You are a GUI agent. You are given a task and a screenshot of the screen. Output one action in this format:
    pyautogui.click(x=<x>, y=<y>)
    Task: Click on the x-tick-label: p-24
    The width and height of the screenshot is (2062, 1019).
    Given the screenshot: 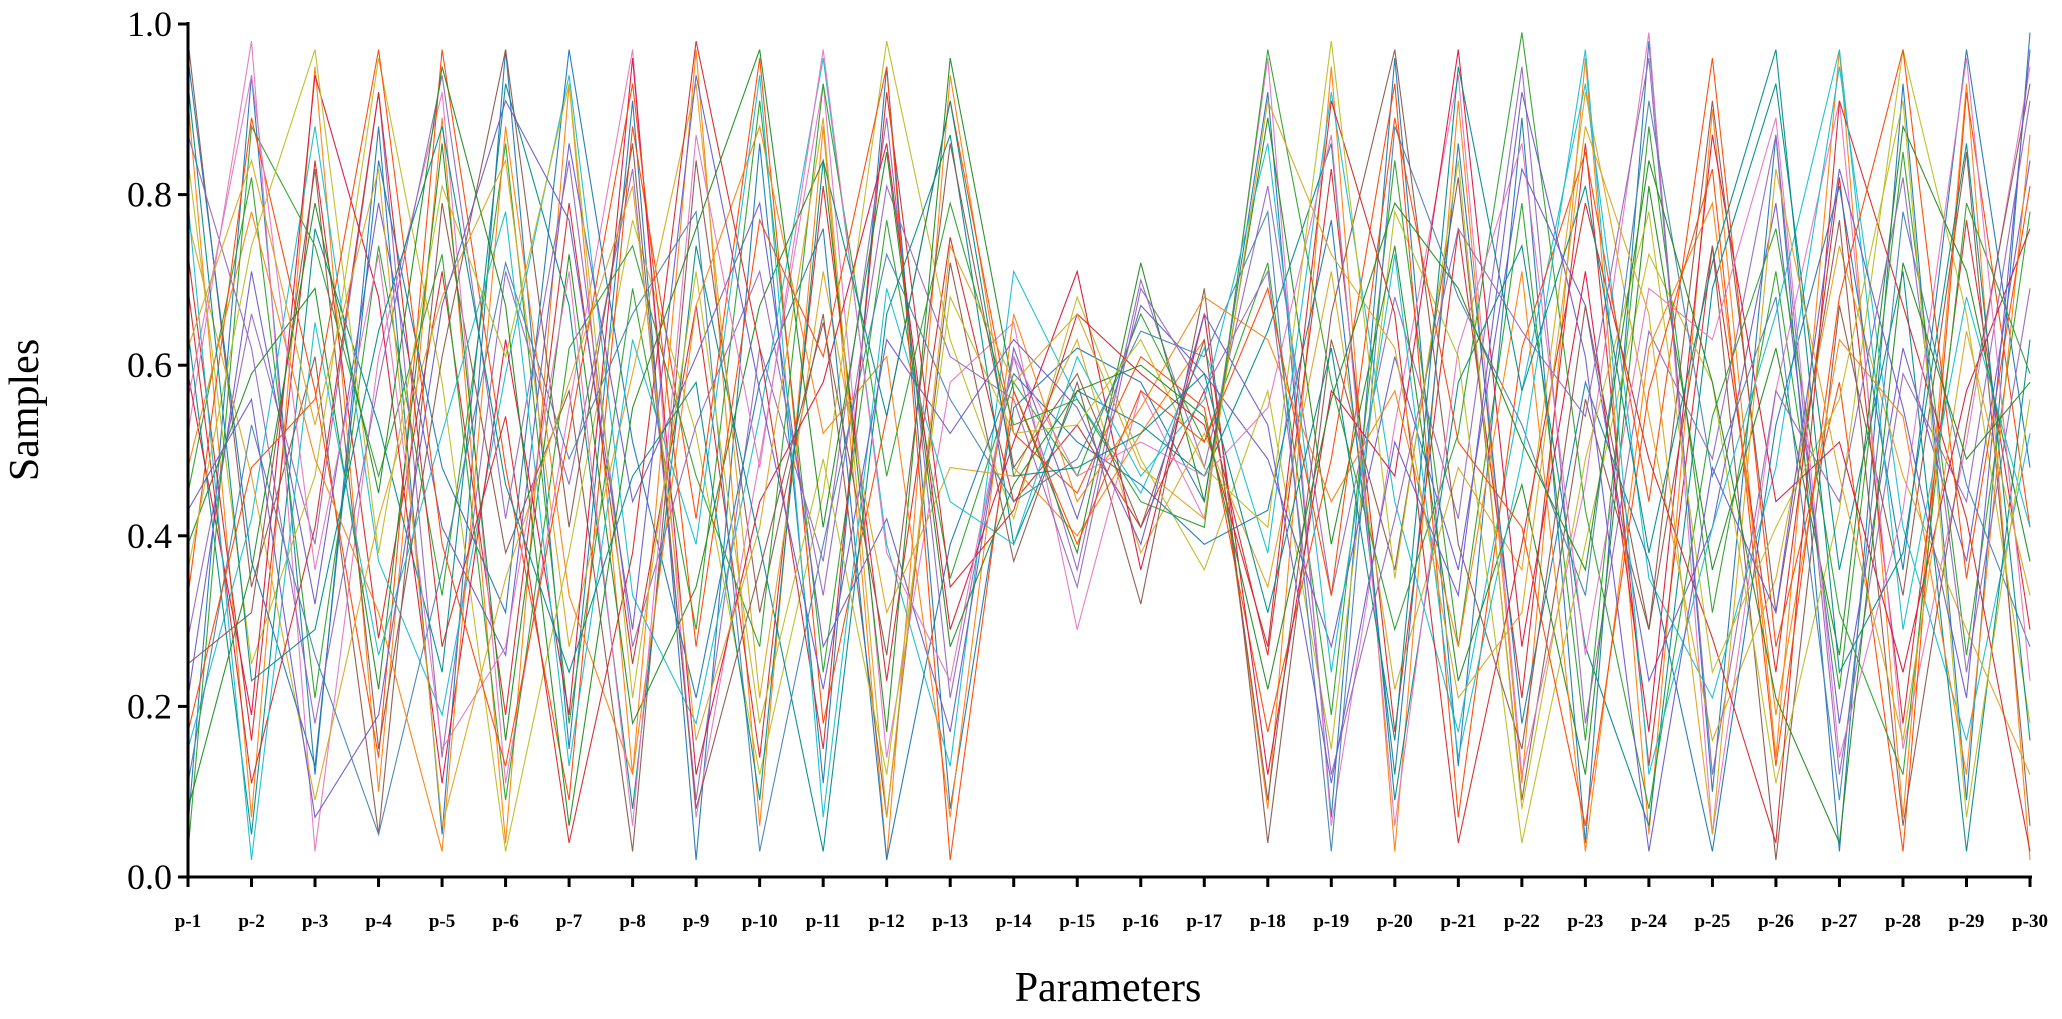 What is the action you would take?
    pyautogui.click(x=1649, y=921)
    